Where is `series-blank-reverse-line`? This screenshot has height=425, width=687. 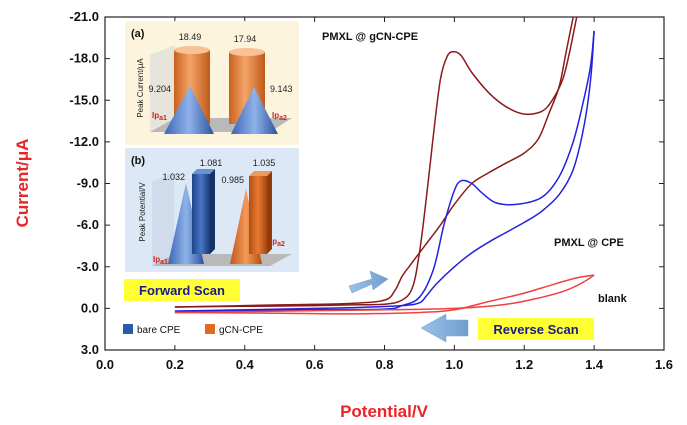 series-blank-reverse-line is located at coordinates (384, 294).